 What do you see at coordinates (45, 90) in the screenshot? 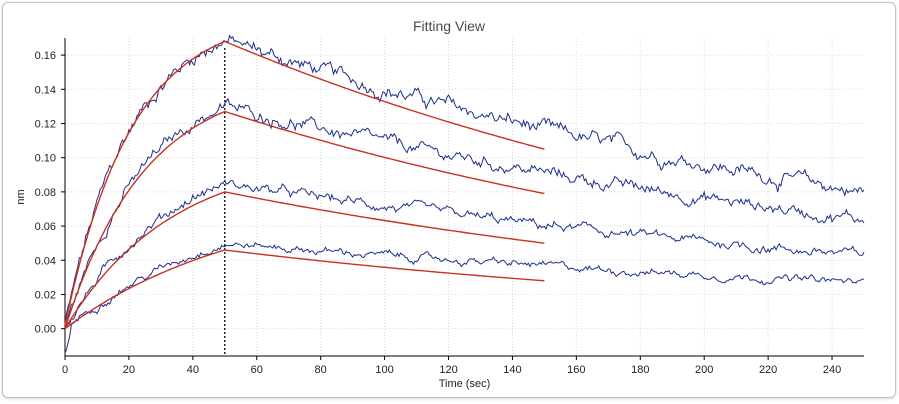
I see `y-tick-label: 0.14` at bounding box center [45, 90].